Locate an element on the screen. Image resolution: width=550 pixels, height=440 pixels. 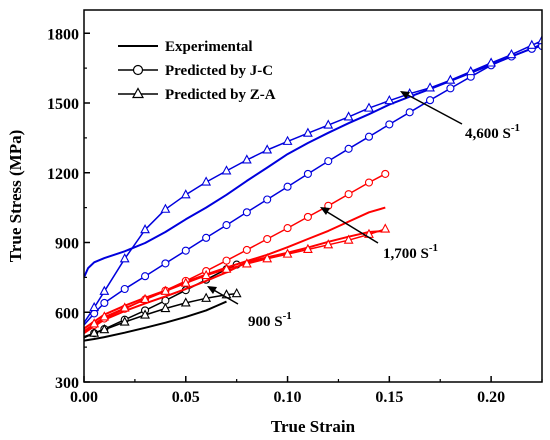
legend-marker-circle is located at coordinates (138, 70).